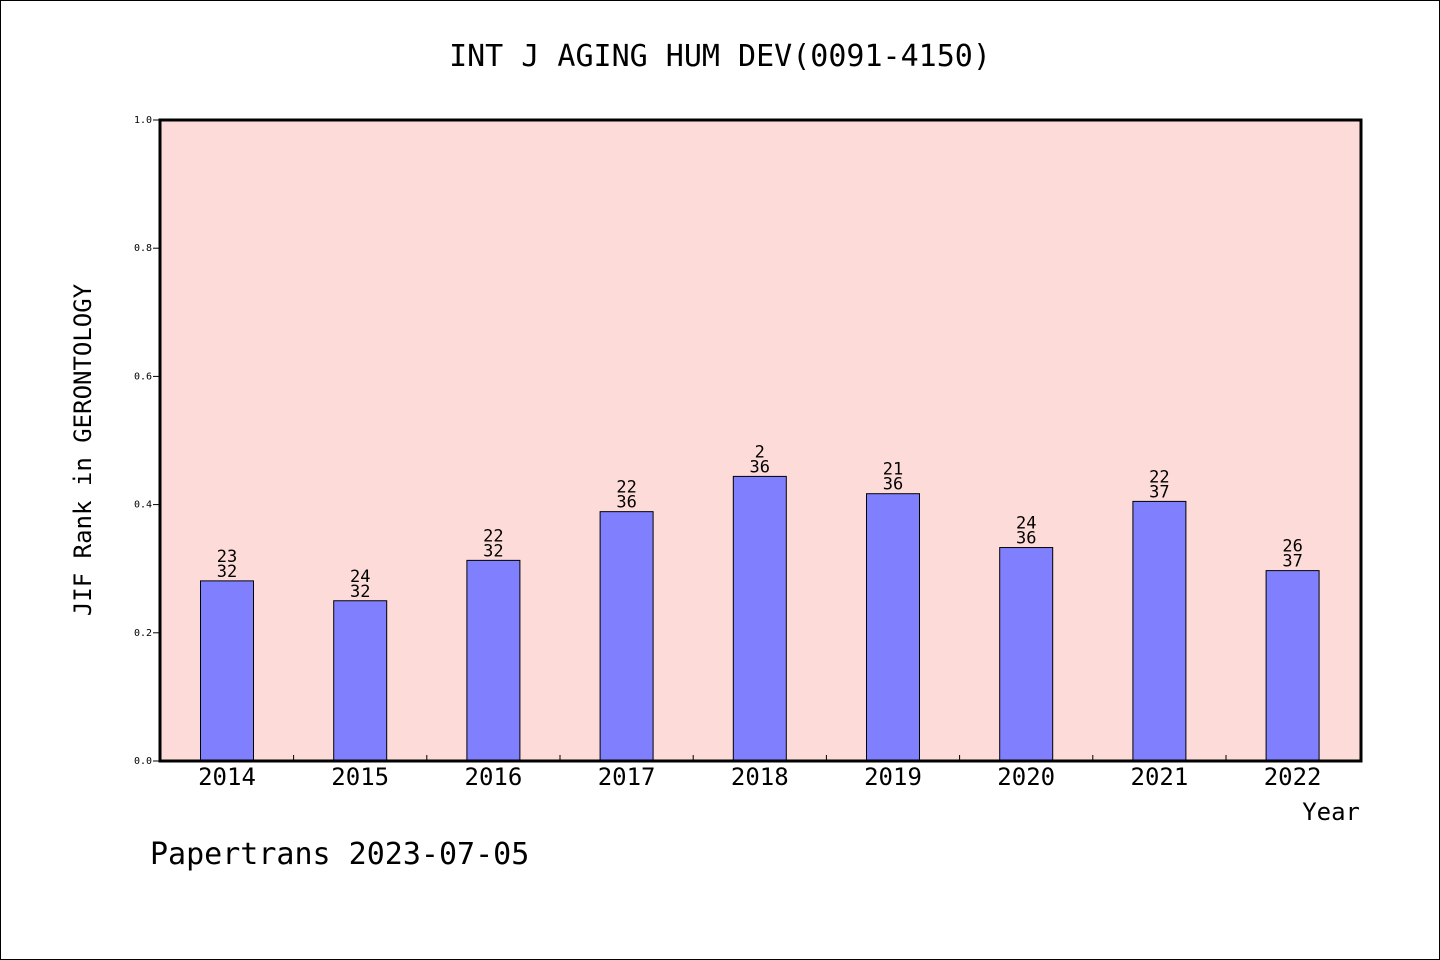 Image resolution: width=1440 pixels, height=960 pixels. What do you see at coordinates (143, 761) in the screenshot?
I see `y-tick-label: 0.0` at bounding box center [143, 761].